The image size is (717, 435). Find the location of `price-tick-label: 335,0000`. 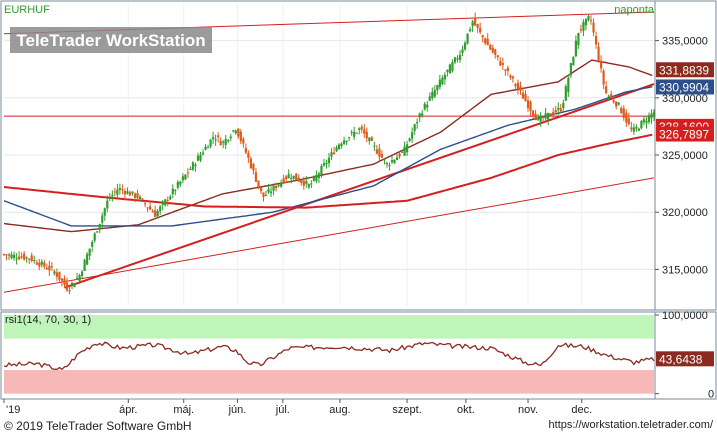

price-tick-label: 335,0000 is located at coordinates (685, 42).